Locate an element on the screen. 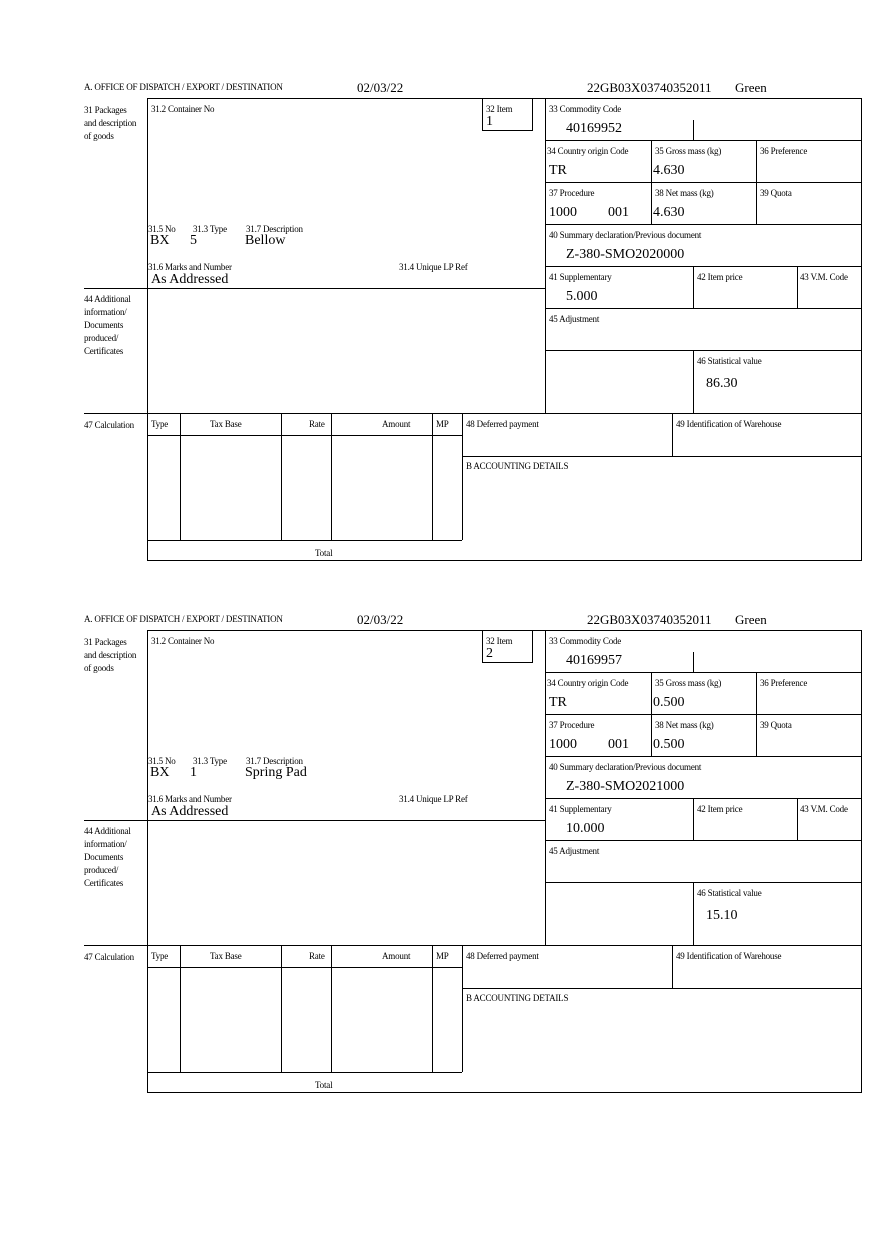  commodity-code: 40169952 is located at coordinates (594, 128).